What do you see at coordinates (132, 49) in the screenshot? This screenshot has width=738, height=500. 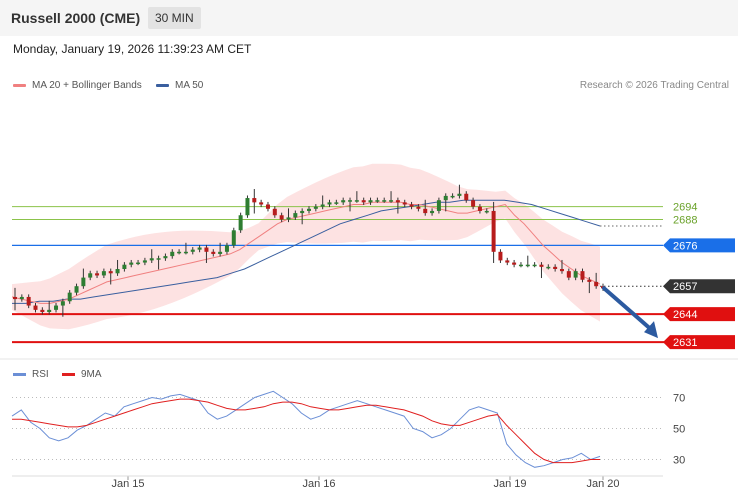 I see `report-timestamp: Monday, January 19, 2026 11:39:23 AM CET` at bounding box center [132, 49].